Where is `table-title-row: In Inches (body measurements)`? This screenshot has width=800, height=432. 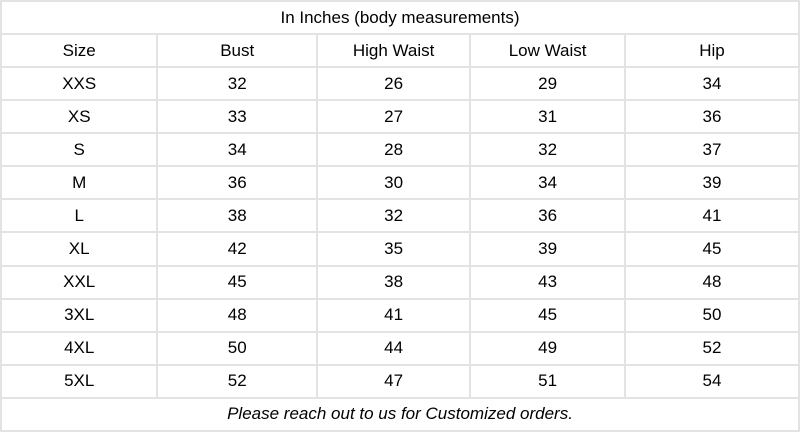
table-title-row: In Inches (body measurements) is located at coordinates (400, 18).